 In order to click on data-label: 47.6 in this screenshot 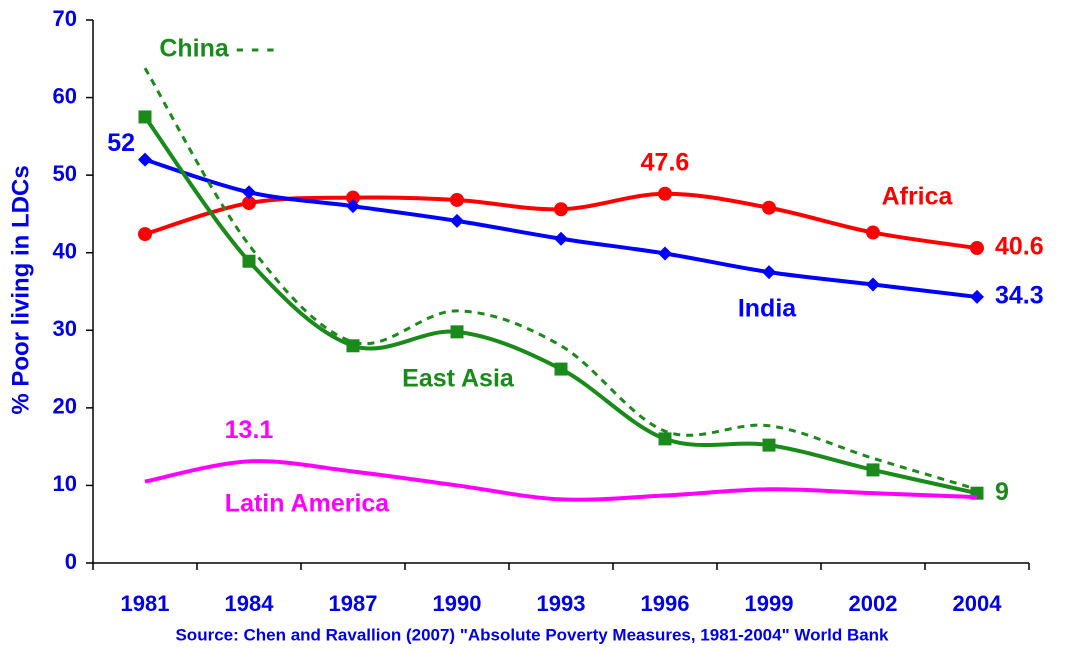, I will do `click(665, 162)`.